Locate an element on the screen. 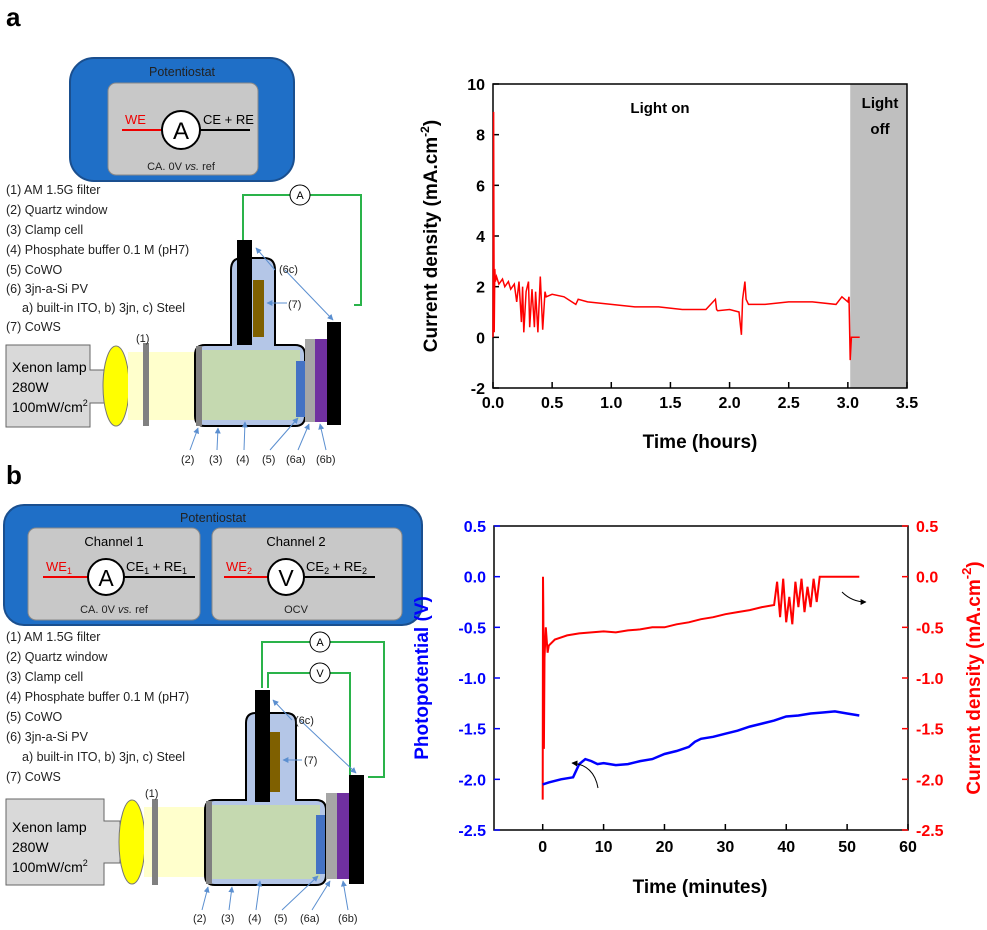 Image resolution: width=987 pixels, height=930 pixels. x-tick-label: 3.0 is located at coordinates (848, 403).